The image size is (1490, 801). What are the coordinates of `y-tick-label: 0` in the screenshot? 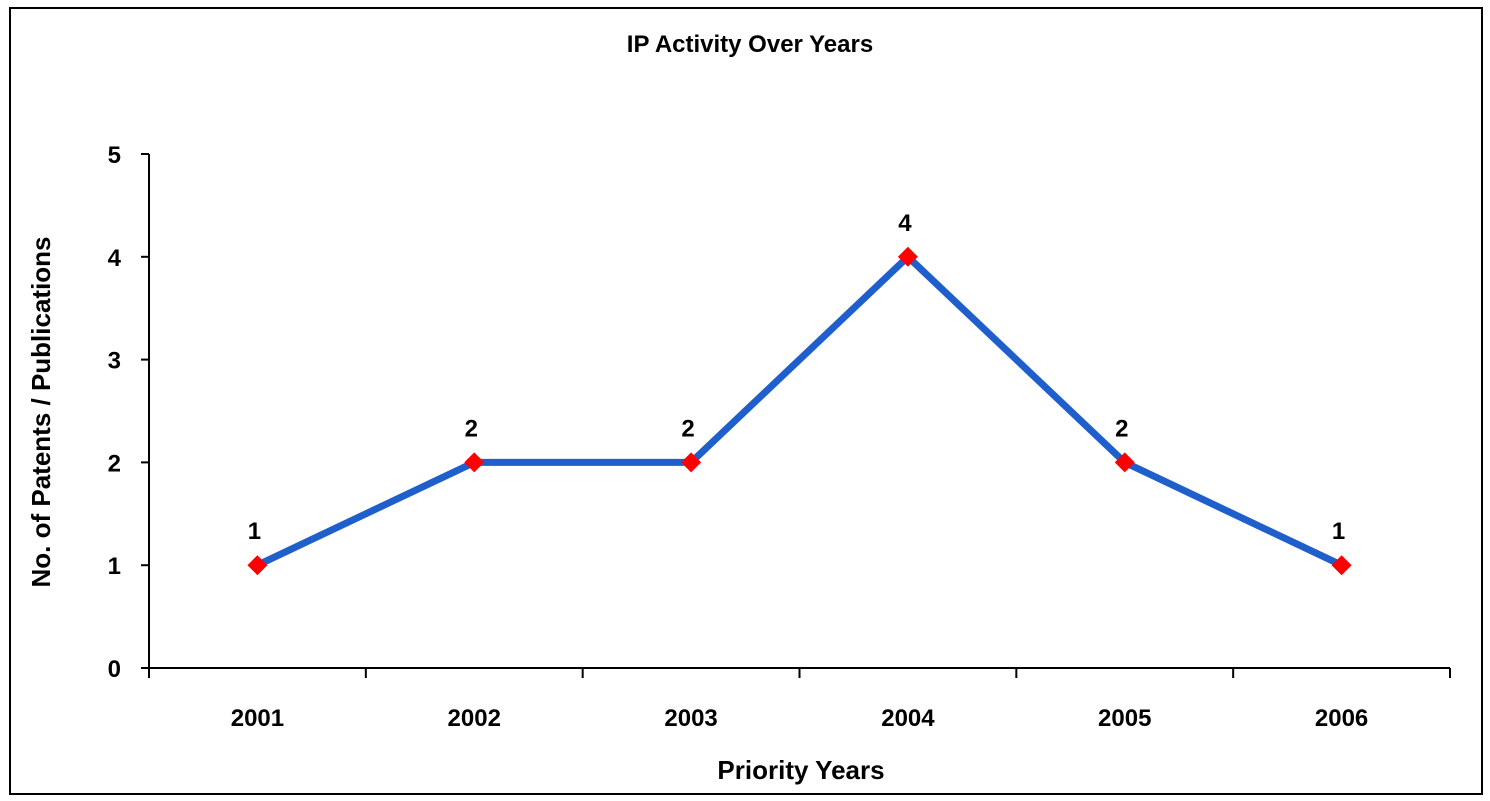 It's located at (114, 669).